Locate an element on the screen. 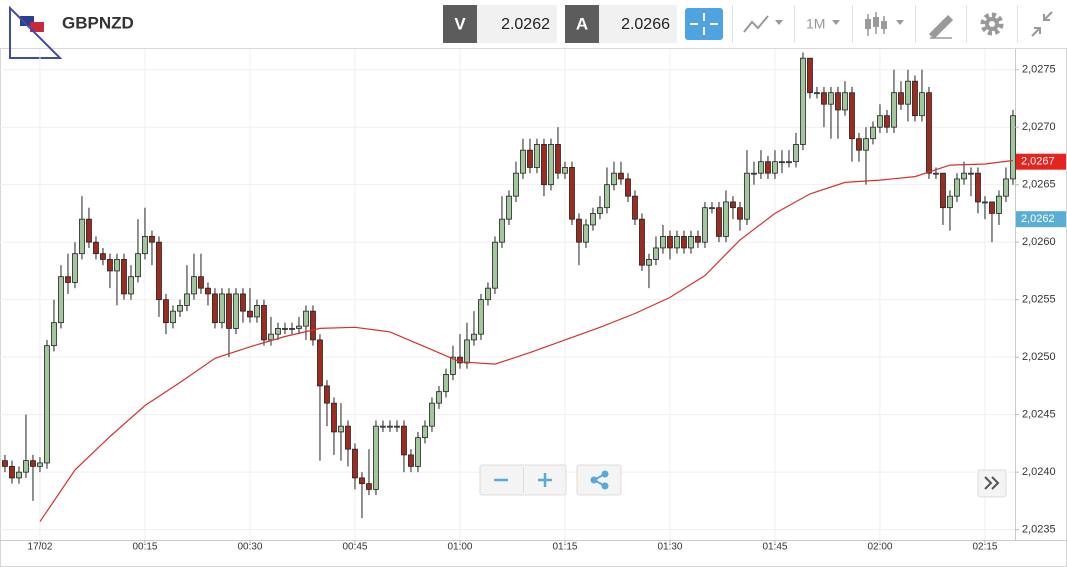 This screenshot has height=567, width=1067. corner-triangle is located at coordinates (36, 32).